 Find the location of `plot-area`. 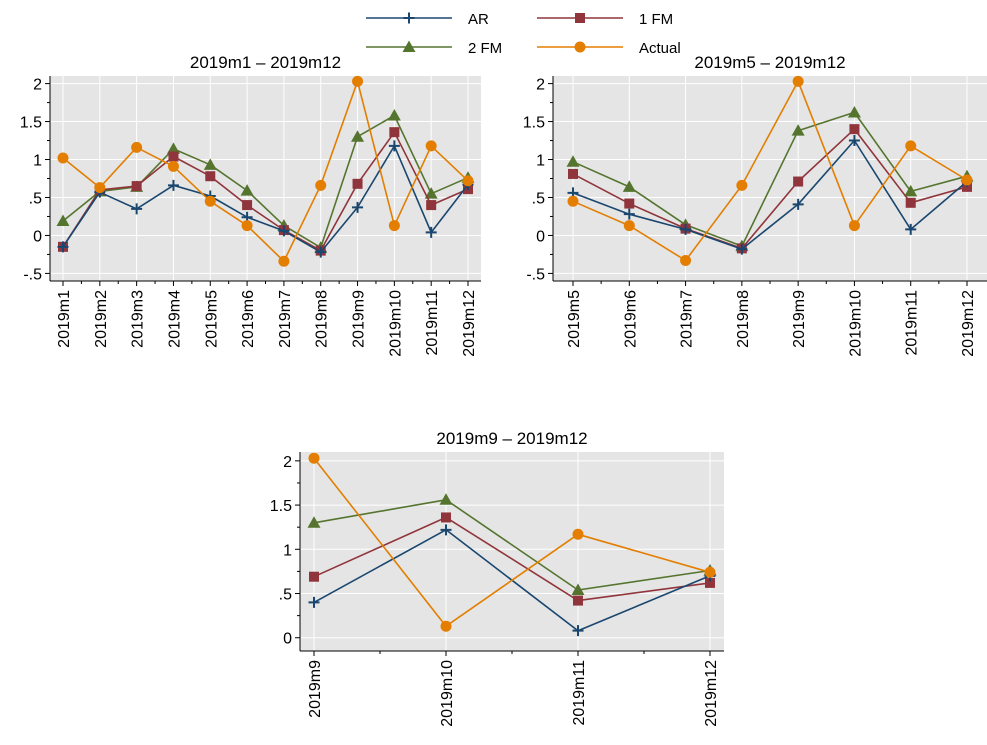

plot-area is located at coordinates (770, 178).